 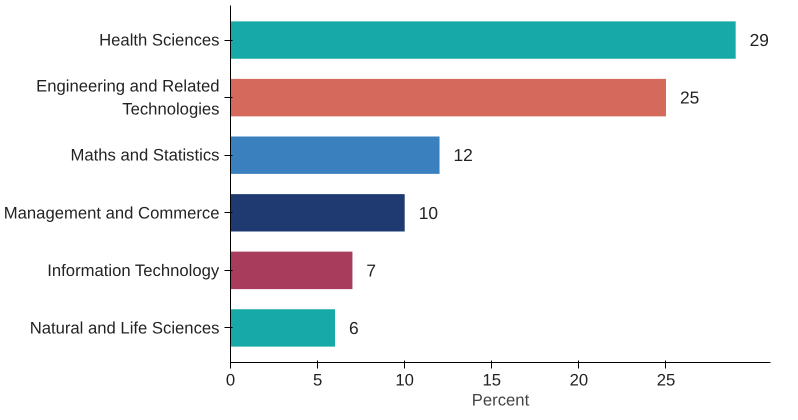 I want to click on y-tick-label: Management and Commerce, so click(x=112, y=212).